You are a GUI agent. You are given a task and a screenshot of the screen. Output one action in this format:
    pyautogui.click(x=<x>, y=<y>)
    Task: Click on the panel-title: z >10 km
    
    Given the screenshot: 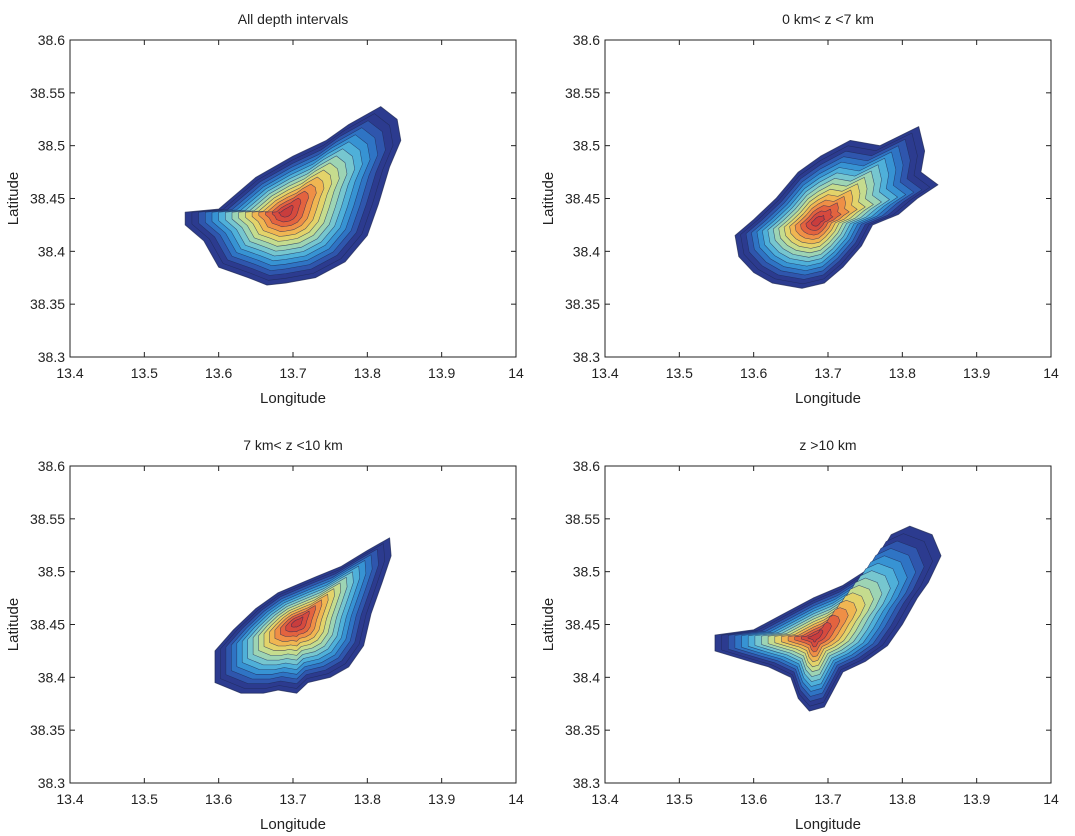 What is the action you would take?
    pyautogui.click(x=827, y=445)
    